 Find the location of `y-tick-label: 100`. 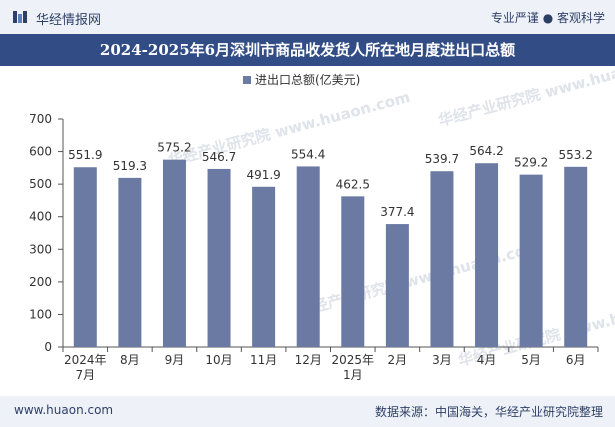

y-tick-label: 100 is located at coordinates (40, 314).